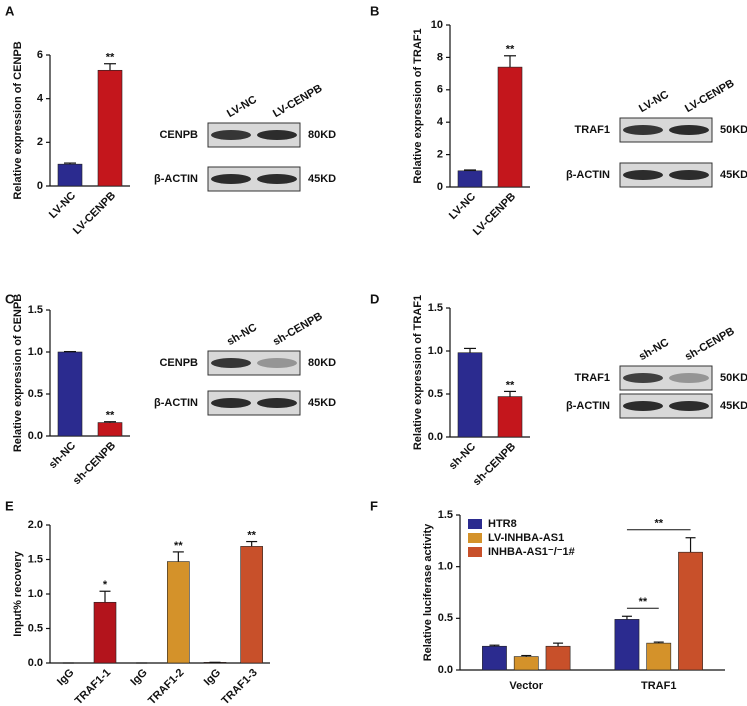  Describe the element at coordinates (418, 105) in the screenshot. I see `y-axis-label: Relative expression of TRAF1` at that location.